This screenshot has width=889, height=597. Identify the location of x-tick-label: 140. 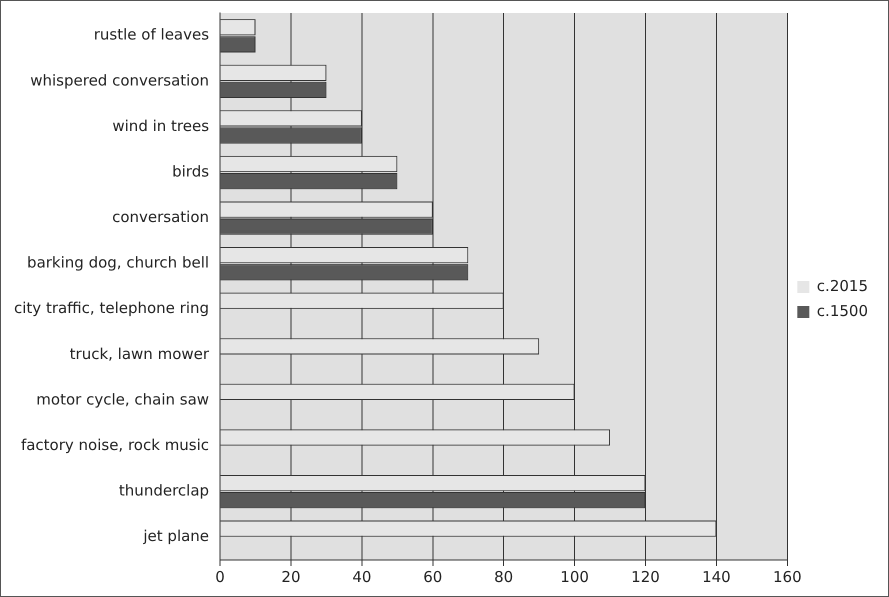
(716, 577).